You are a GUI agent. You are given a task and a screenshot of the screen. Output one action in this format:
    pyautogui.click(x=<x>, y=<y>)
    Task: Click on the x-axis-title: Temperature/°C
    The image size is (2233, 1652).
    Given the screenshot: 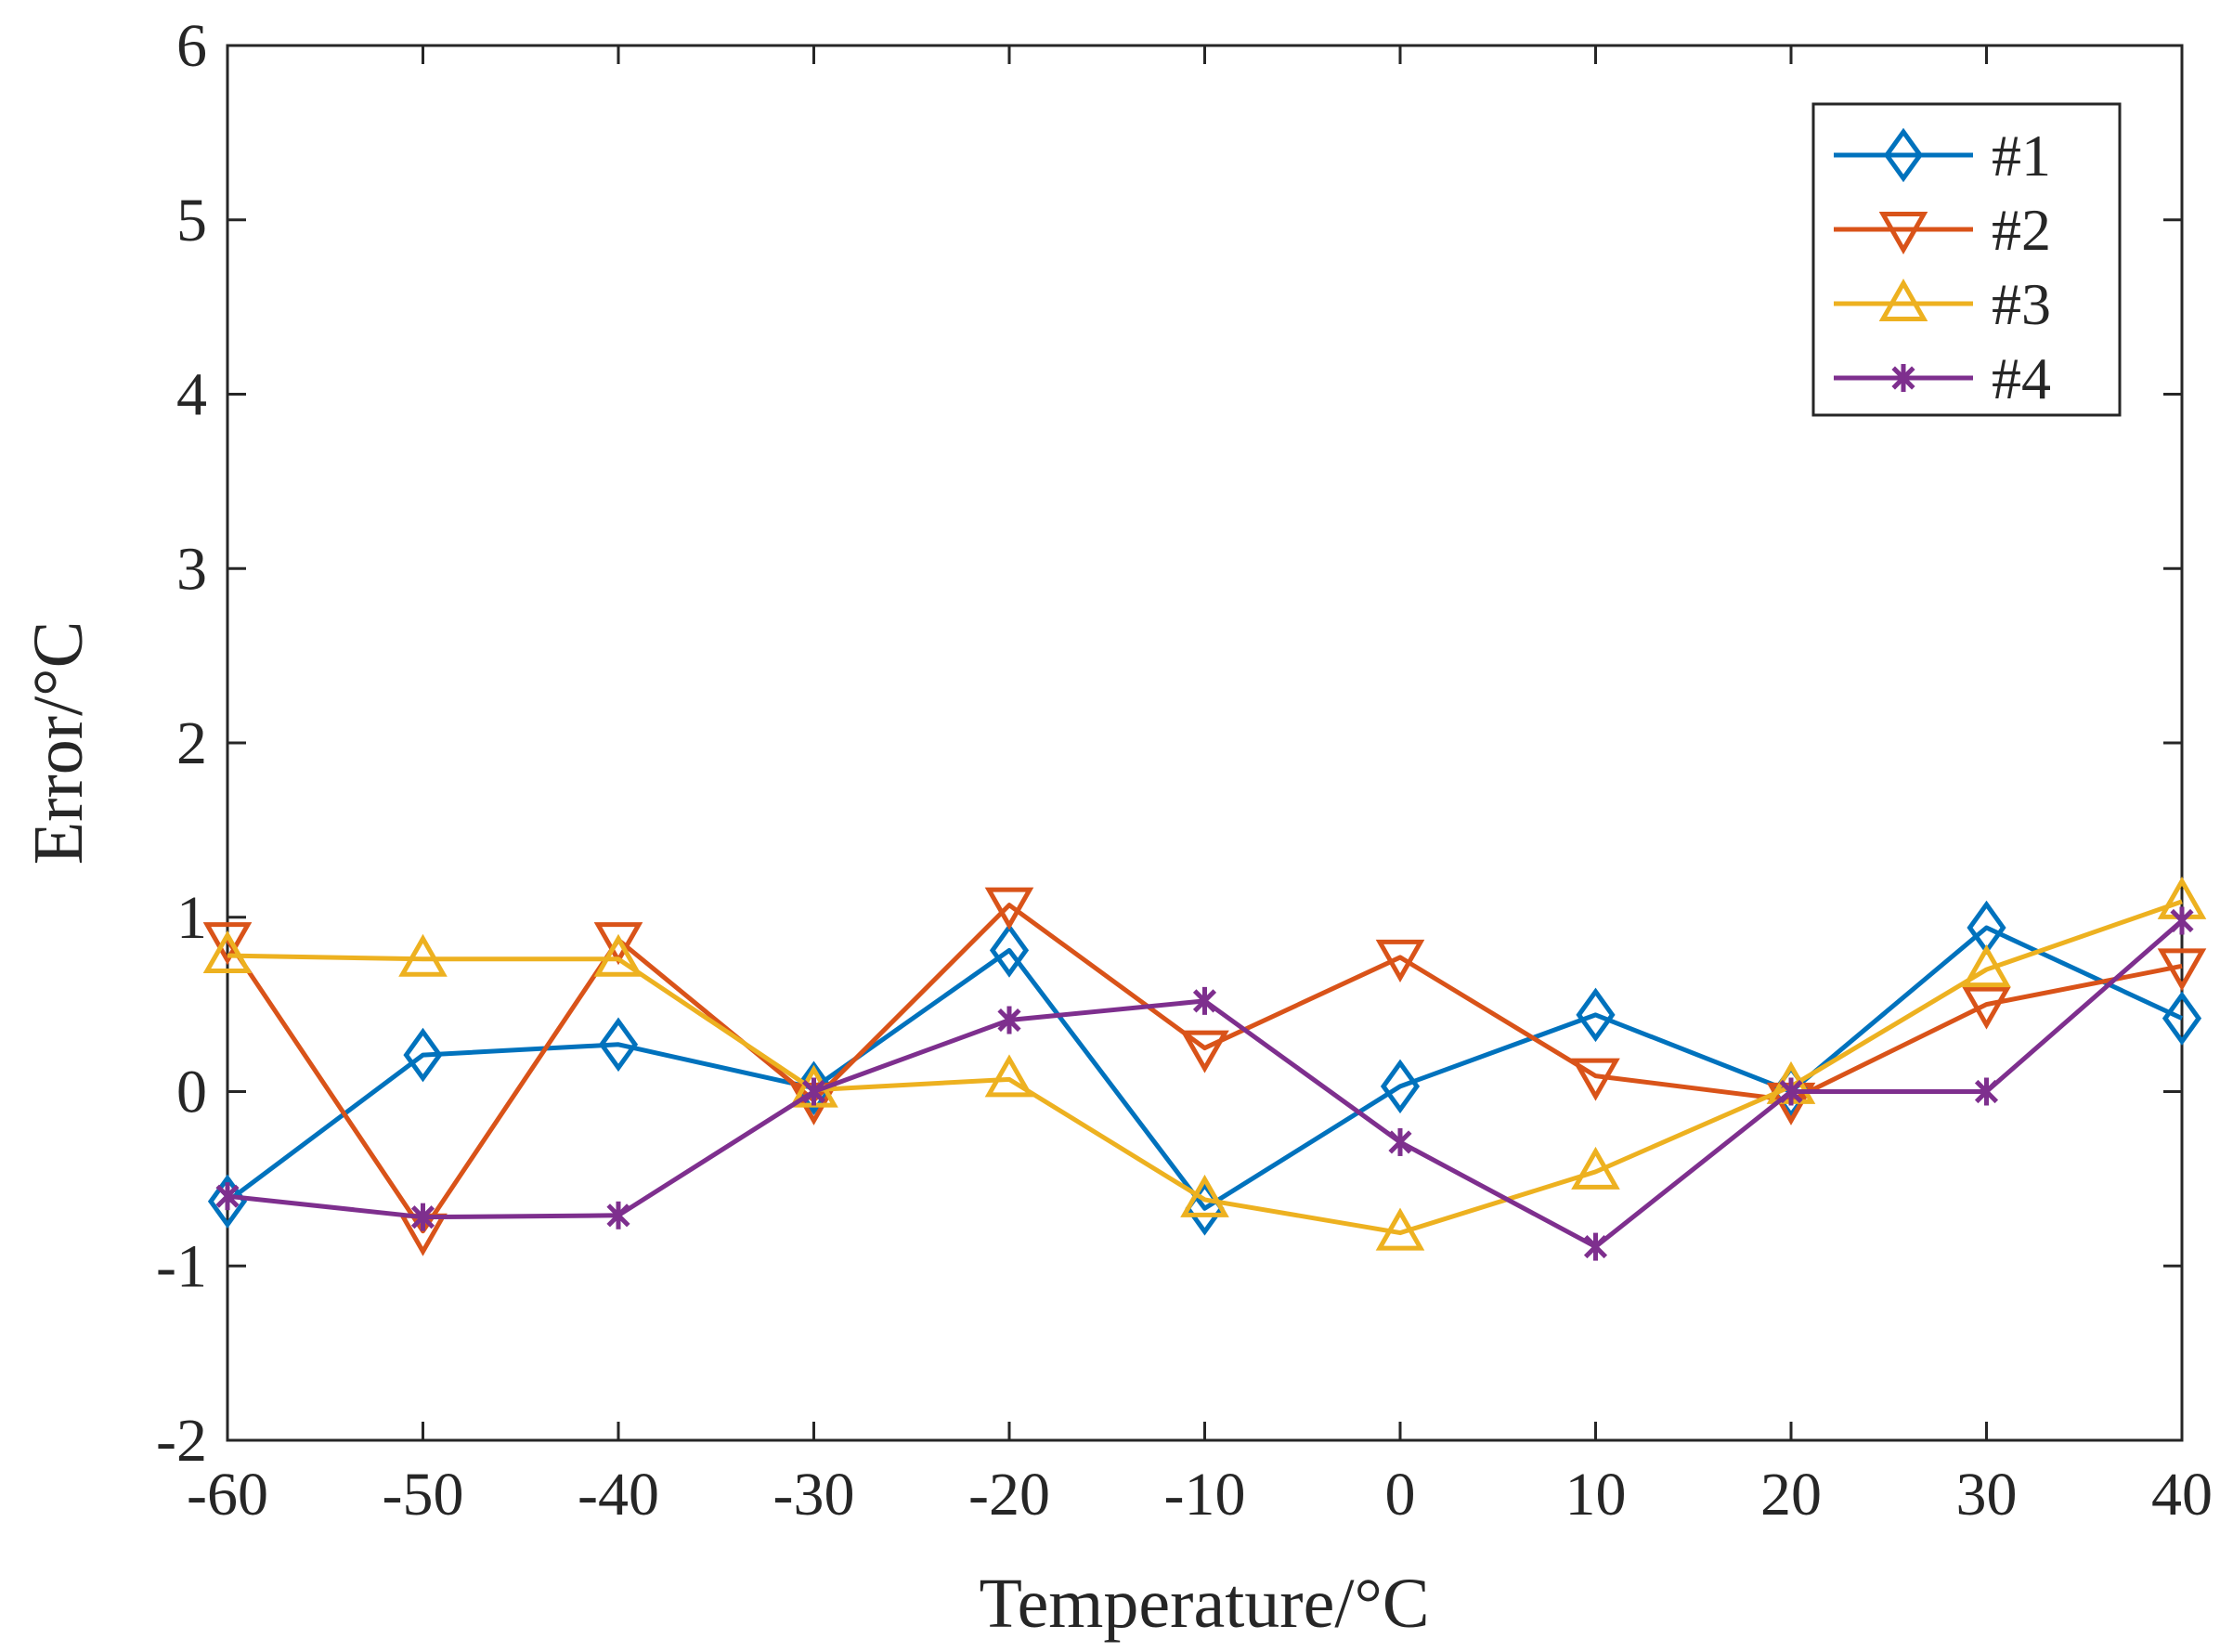 What is the action you would take?
    pyautogui.click(x=1204, y=1604)
    